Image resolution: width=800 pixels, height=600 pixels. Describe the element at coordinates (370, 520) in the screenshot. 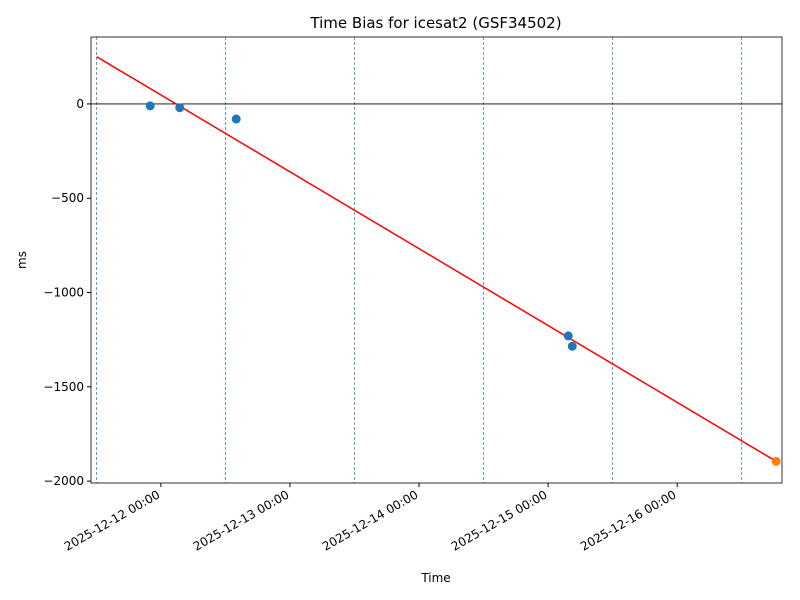

I see `x-tick-label: 2025-12-14 00:00` at that location.